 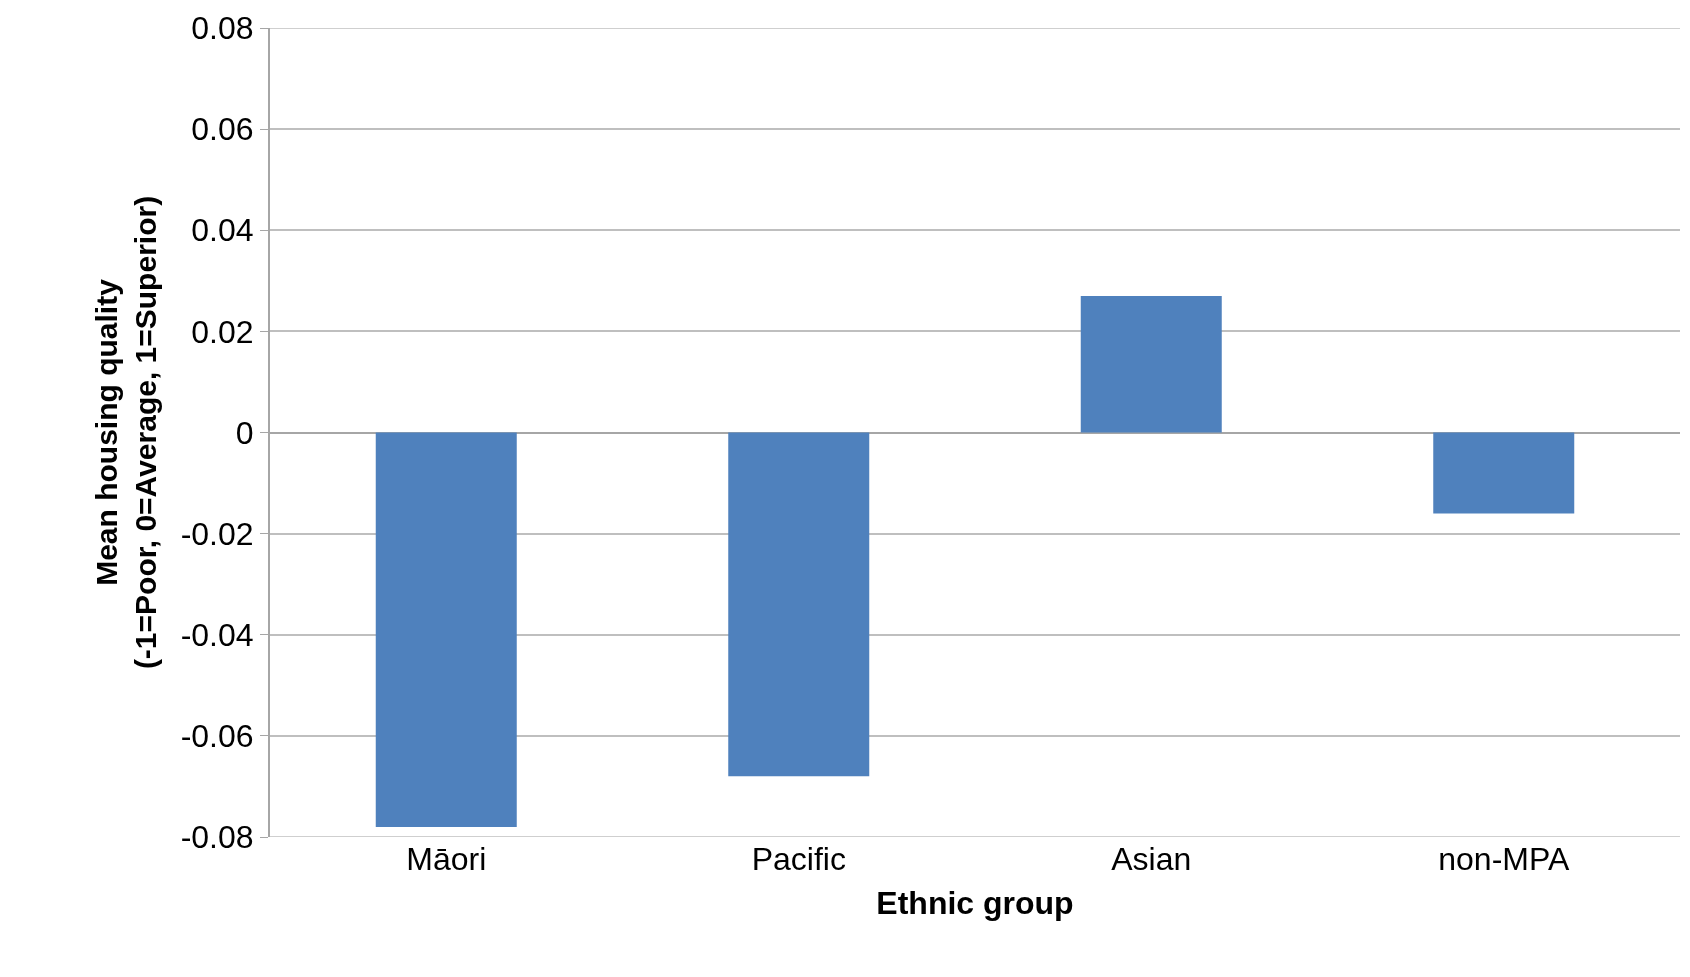 I want to click on y-tick-label: 0.02, so click(x=222, y=331).